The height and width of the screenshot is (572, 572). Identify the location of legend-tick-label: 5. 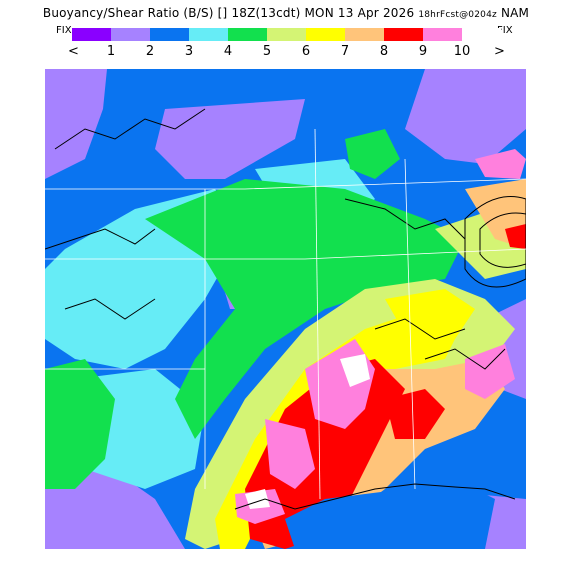
(267, 51).